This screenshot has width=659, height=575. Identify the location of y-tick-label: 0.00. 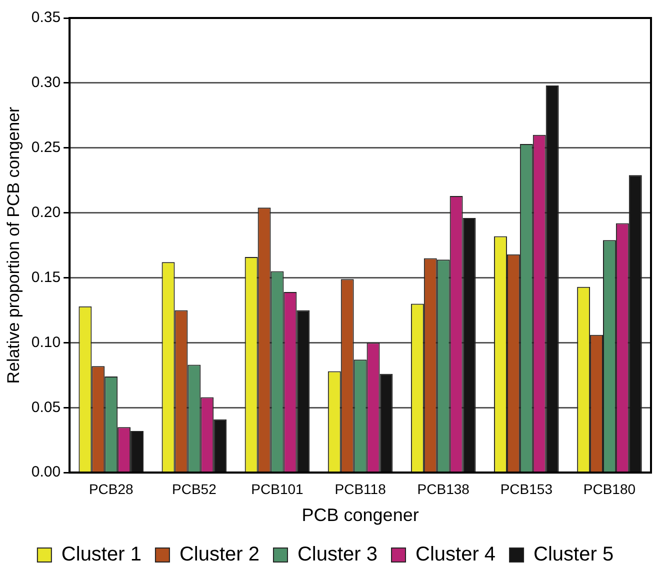
(46, 472).